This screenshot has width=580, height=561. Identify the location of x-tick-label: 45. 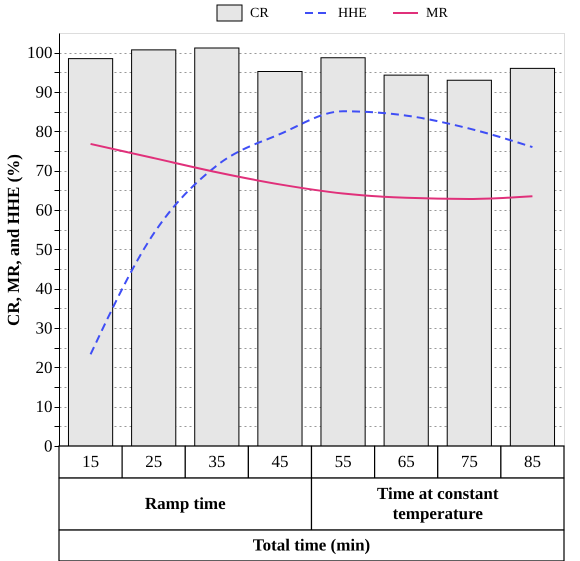
(279, 461).